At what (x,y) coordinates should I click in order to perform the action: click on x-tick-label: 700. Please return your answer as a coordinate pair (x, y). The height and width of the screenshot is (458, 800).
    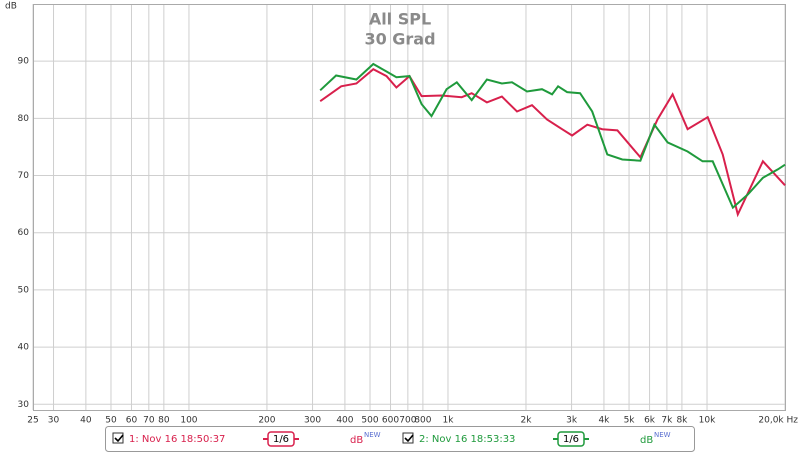
    Looking at the image, I should click on (407, 421).